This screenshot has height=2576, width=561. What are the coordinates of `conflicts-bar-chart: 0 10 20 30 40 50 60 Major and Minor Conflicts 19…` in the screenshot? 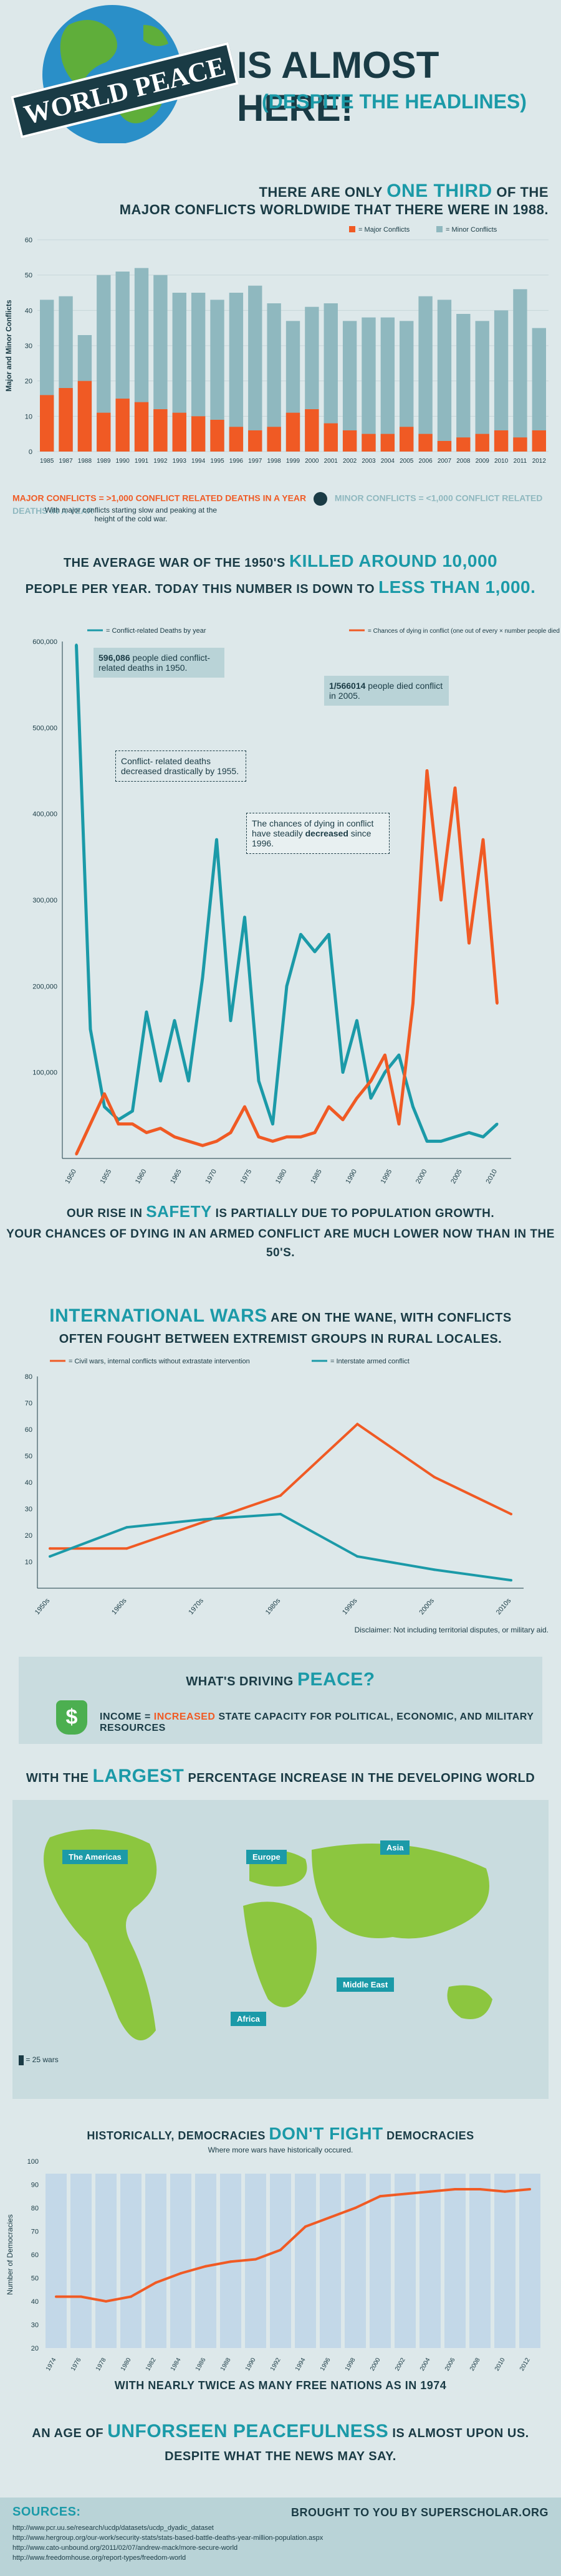 It's located at (276, 345).